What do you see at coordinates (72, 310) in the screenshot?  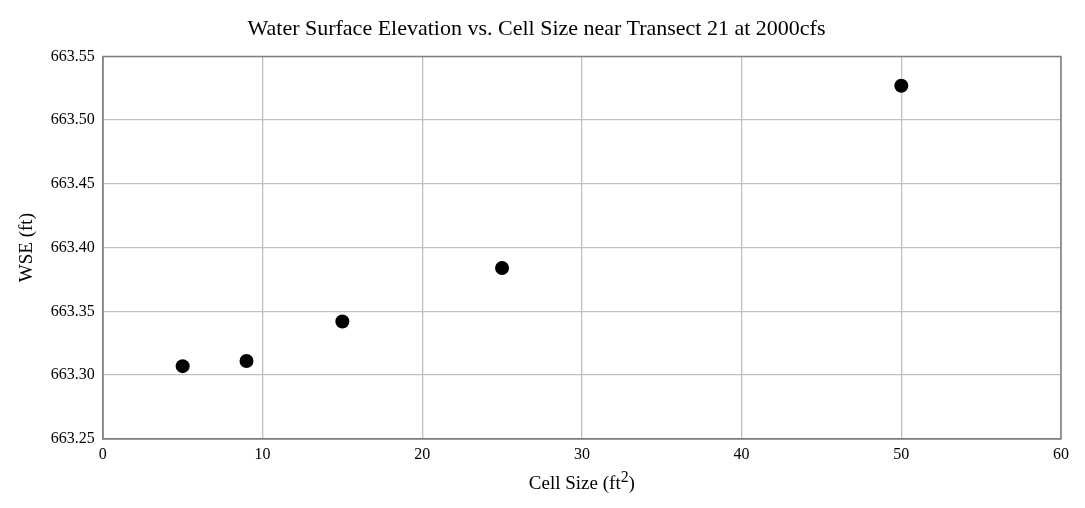 I see `y-tick-label: 663.35` at bounding box center [72, 310].